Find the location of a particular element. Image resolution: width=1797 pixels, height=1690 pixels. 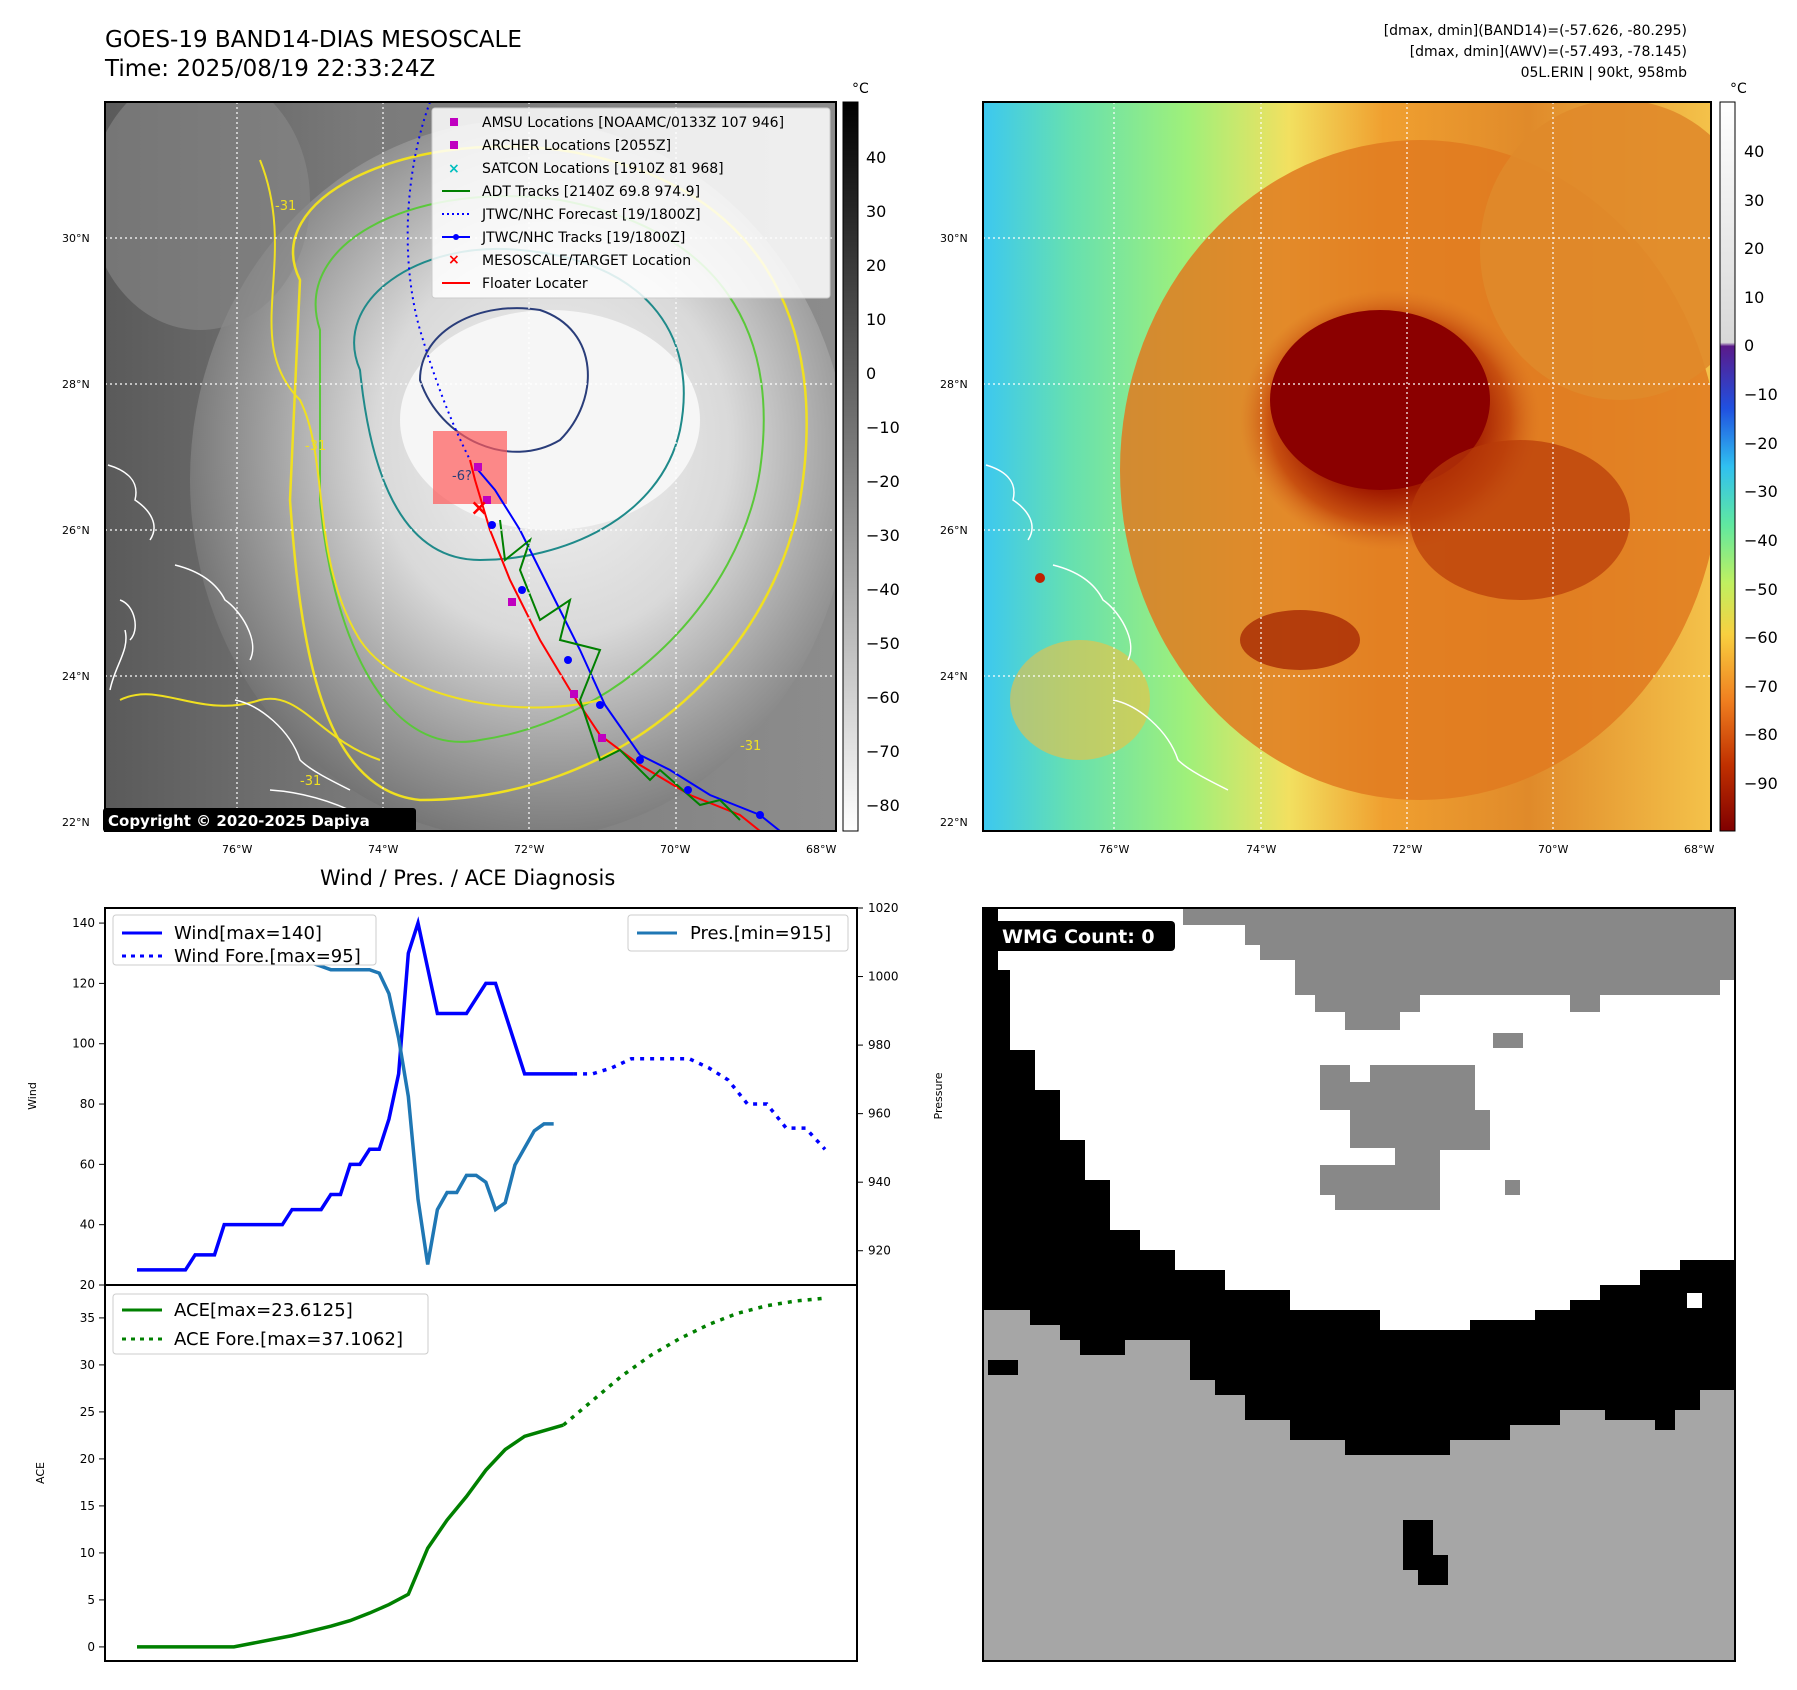

wind-forecast-line is located at coordinates (700, 1104).